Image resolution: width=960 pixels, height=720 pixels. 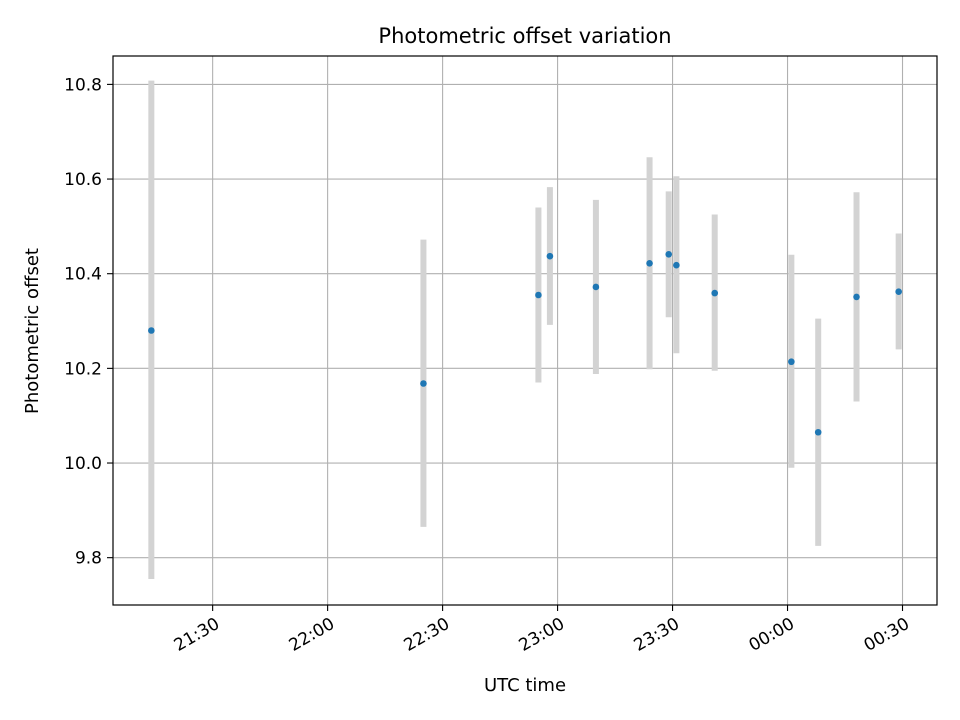 What do you see at coordinates (197, 635) in the screenshot?
I see `x-tick-label: 21:30` at bounding box center [197, 635].